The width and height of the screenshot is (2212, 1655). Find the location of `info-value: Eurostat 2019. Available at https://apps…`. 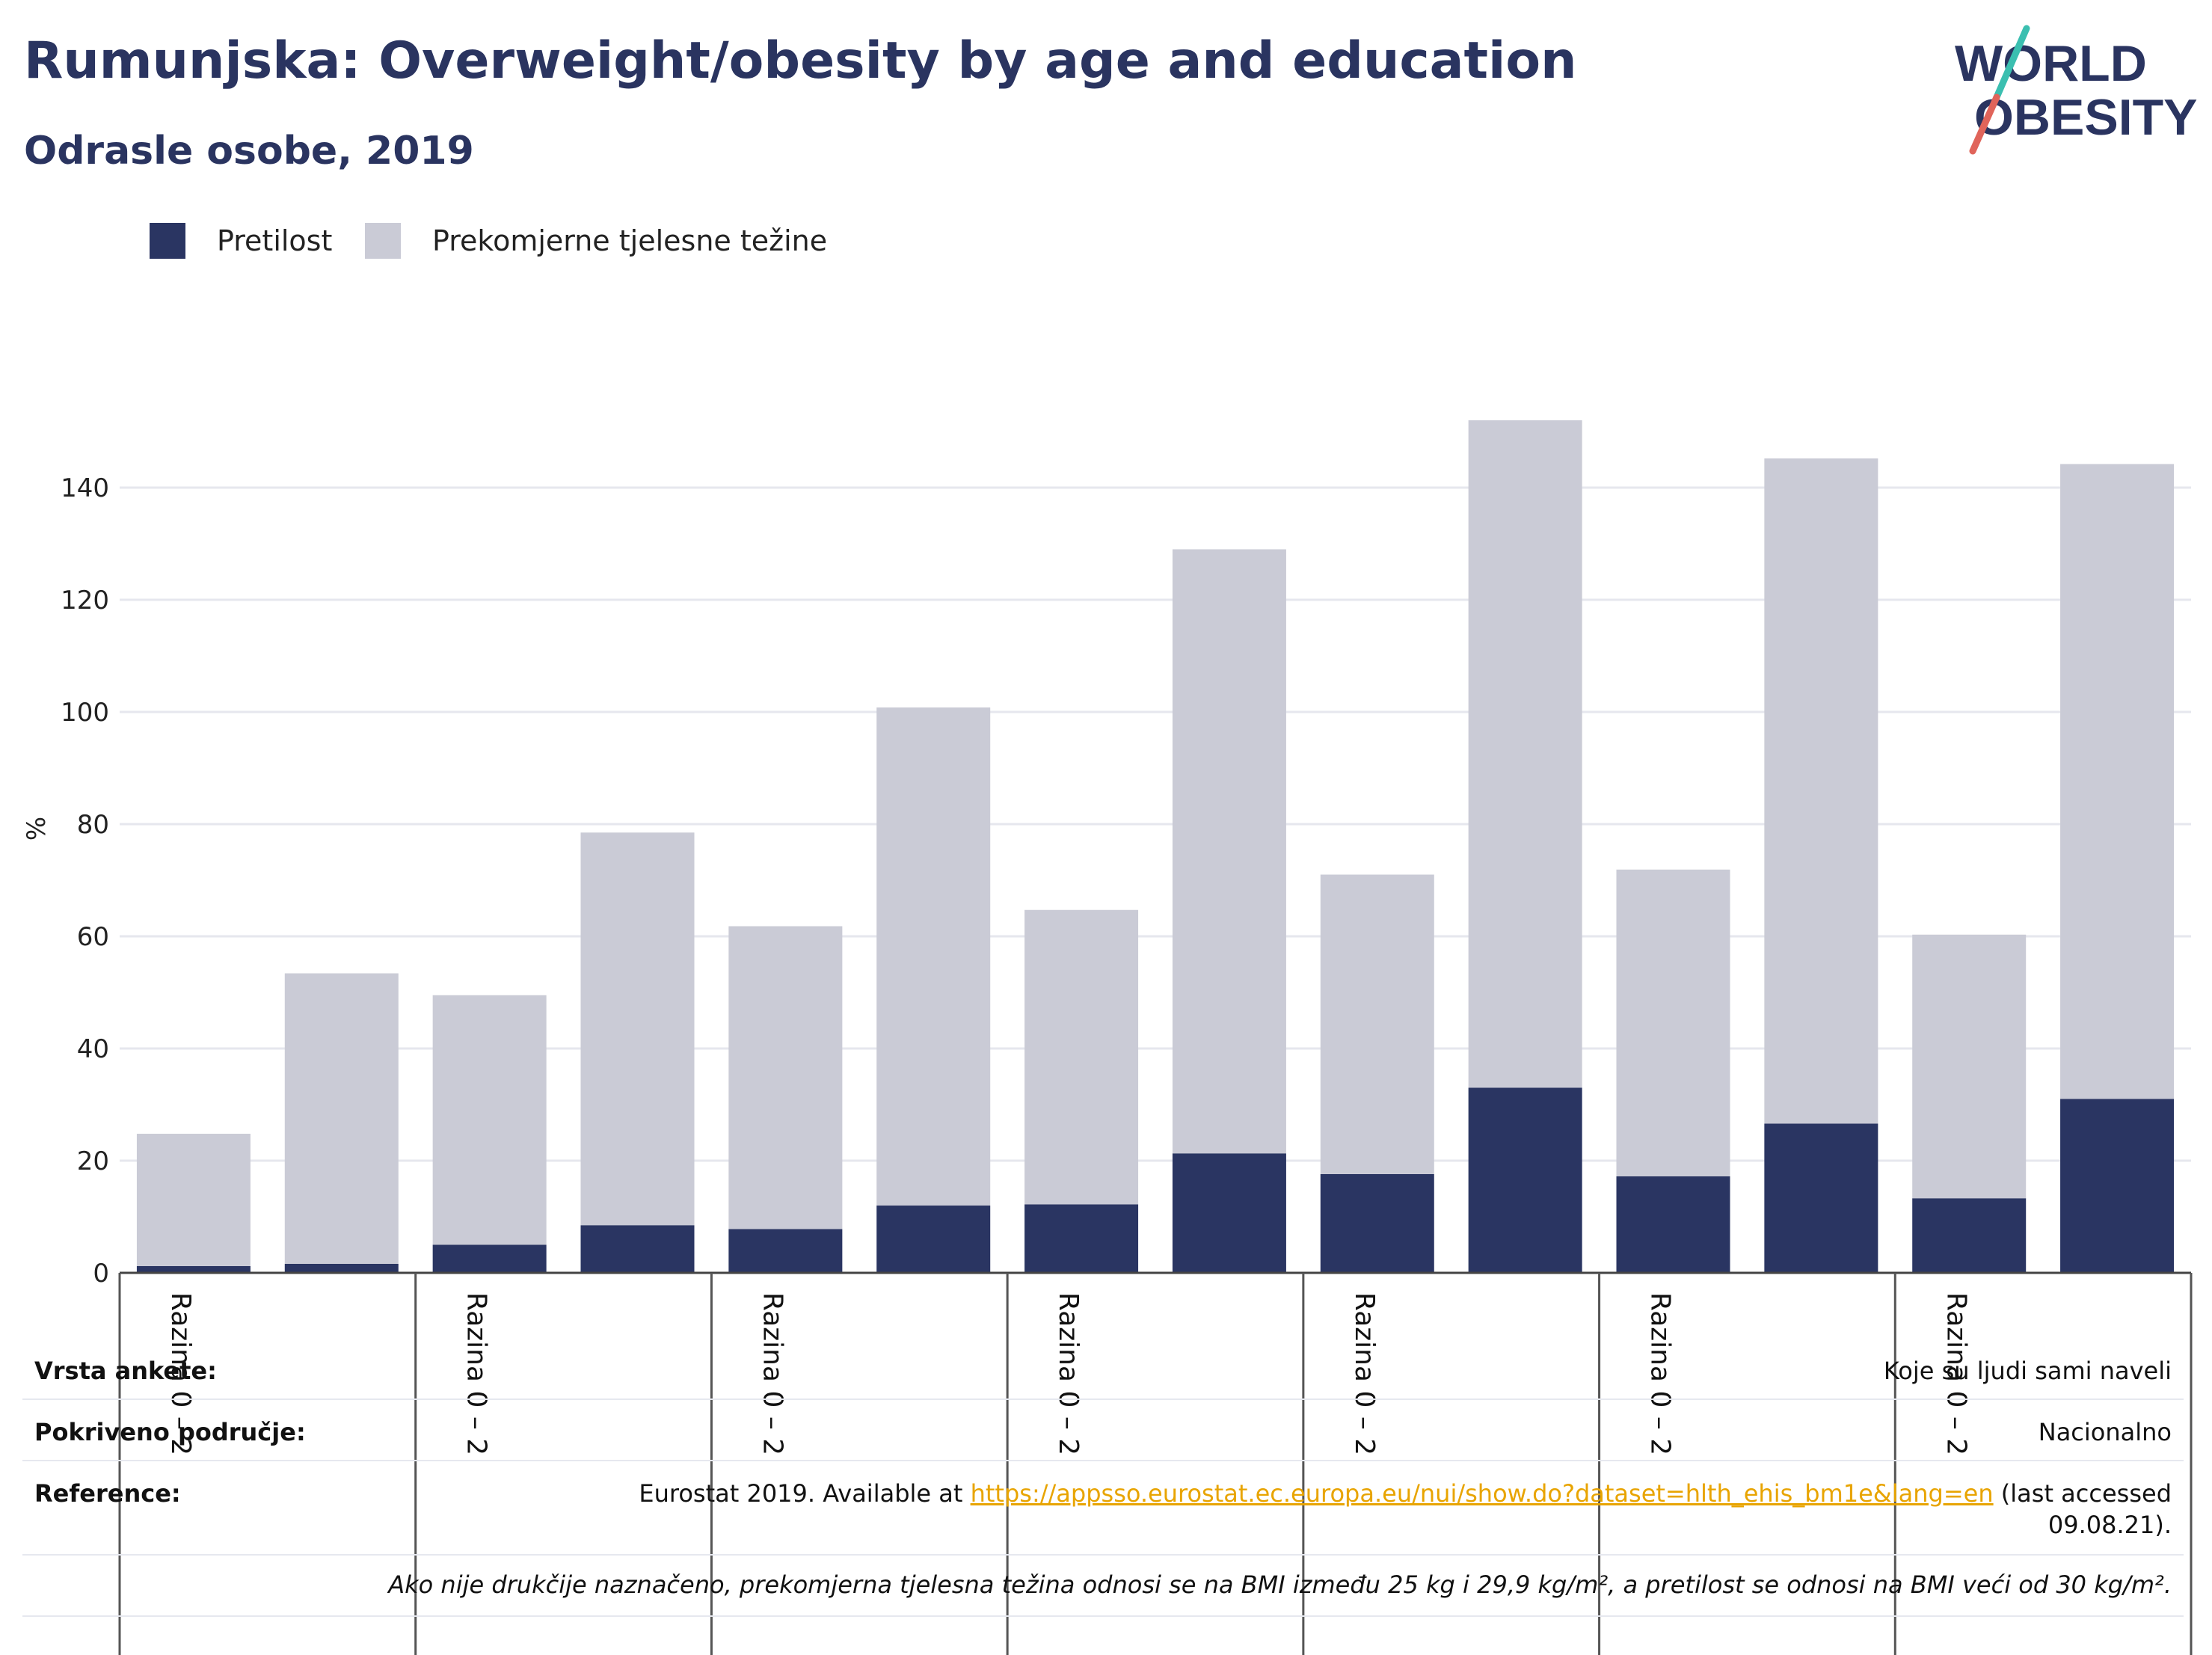

info-value: Eurostat 2019. Available at https://apps… is located at coordinates (1405, 1493).